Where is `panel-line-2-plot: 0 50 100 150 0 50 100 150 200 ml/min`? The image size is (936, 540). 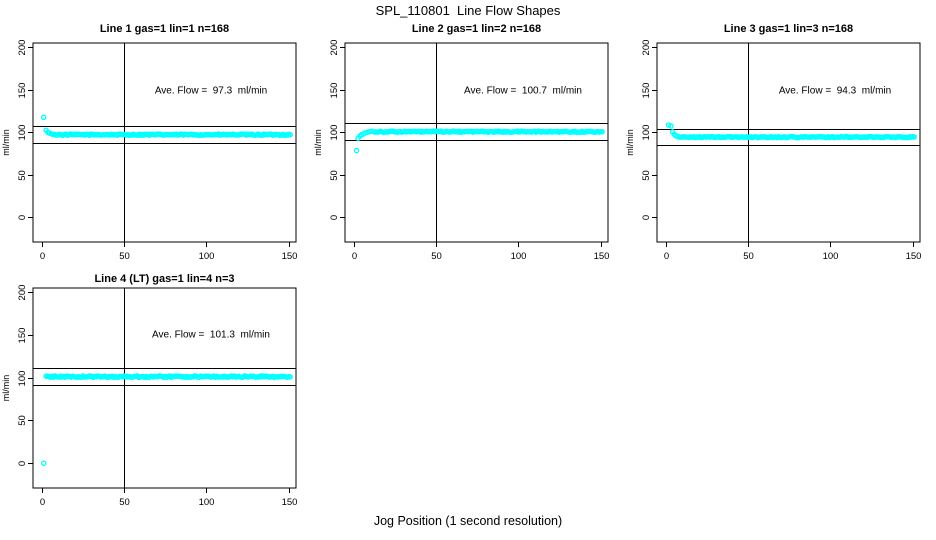
panel-line-2-plot: 0 50 100 150 0 50 100 150 200 ml/min is located at coordinates (461, 151).